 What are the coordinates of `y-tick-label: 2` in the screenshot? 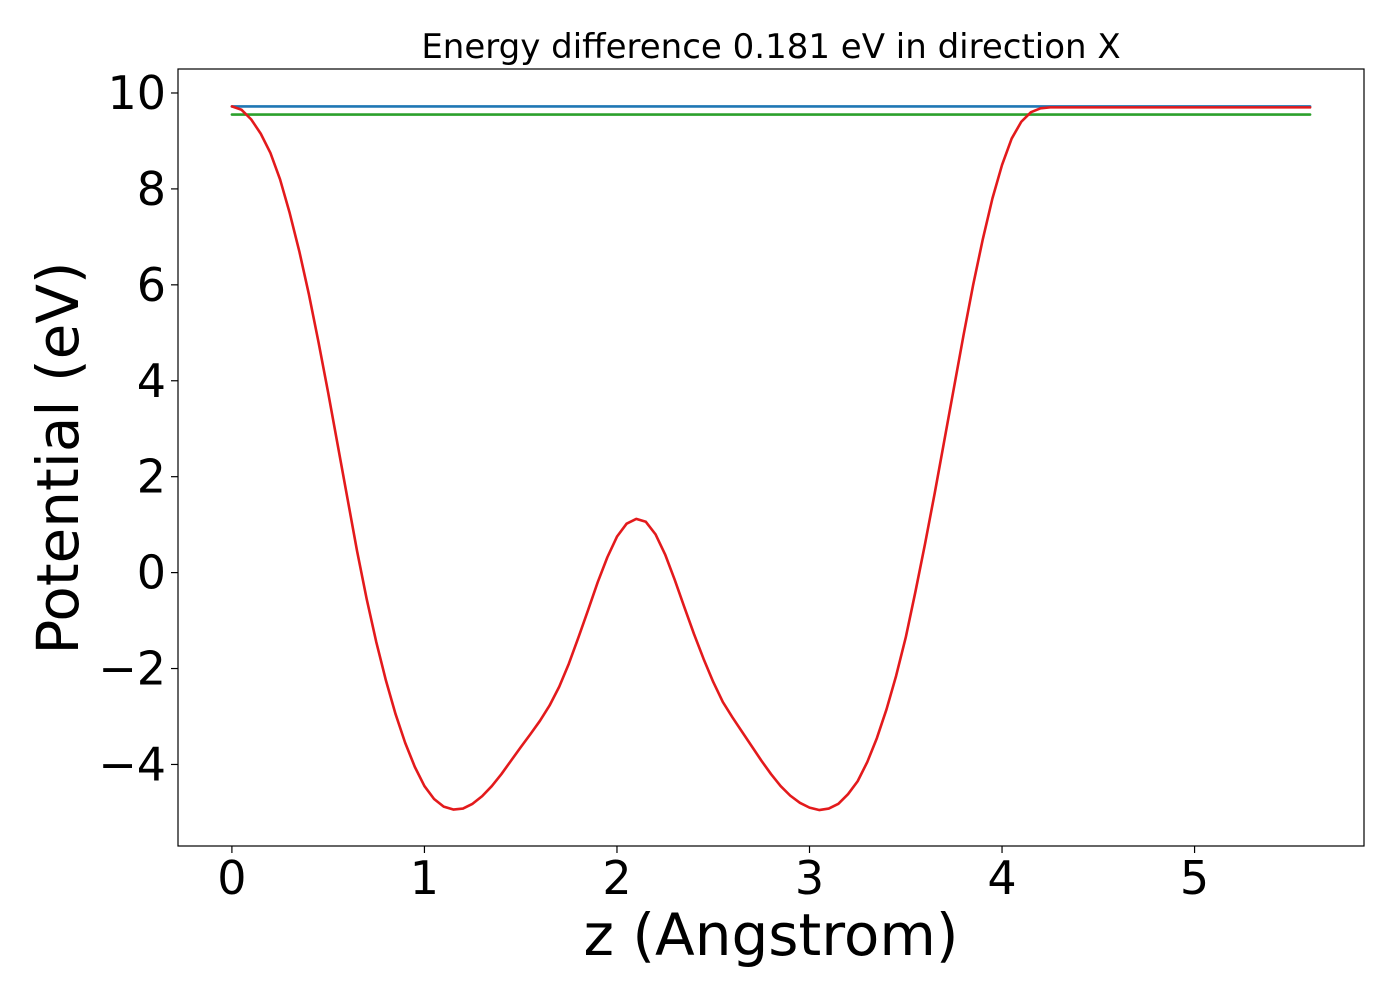 It's located at (151, 477).